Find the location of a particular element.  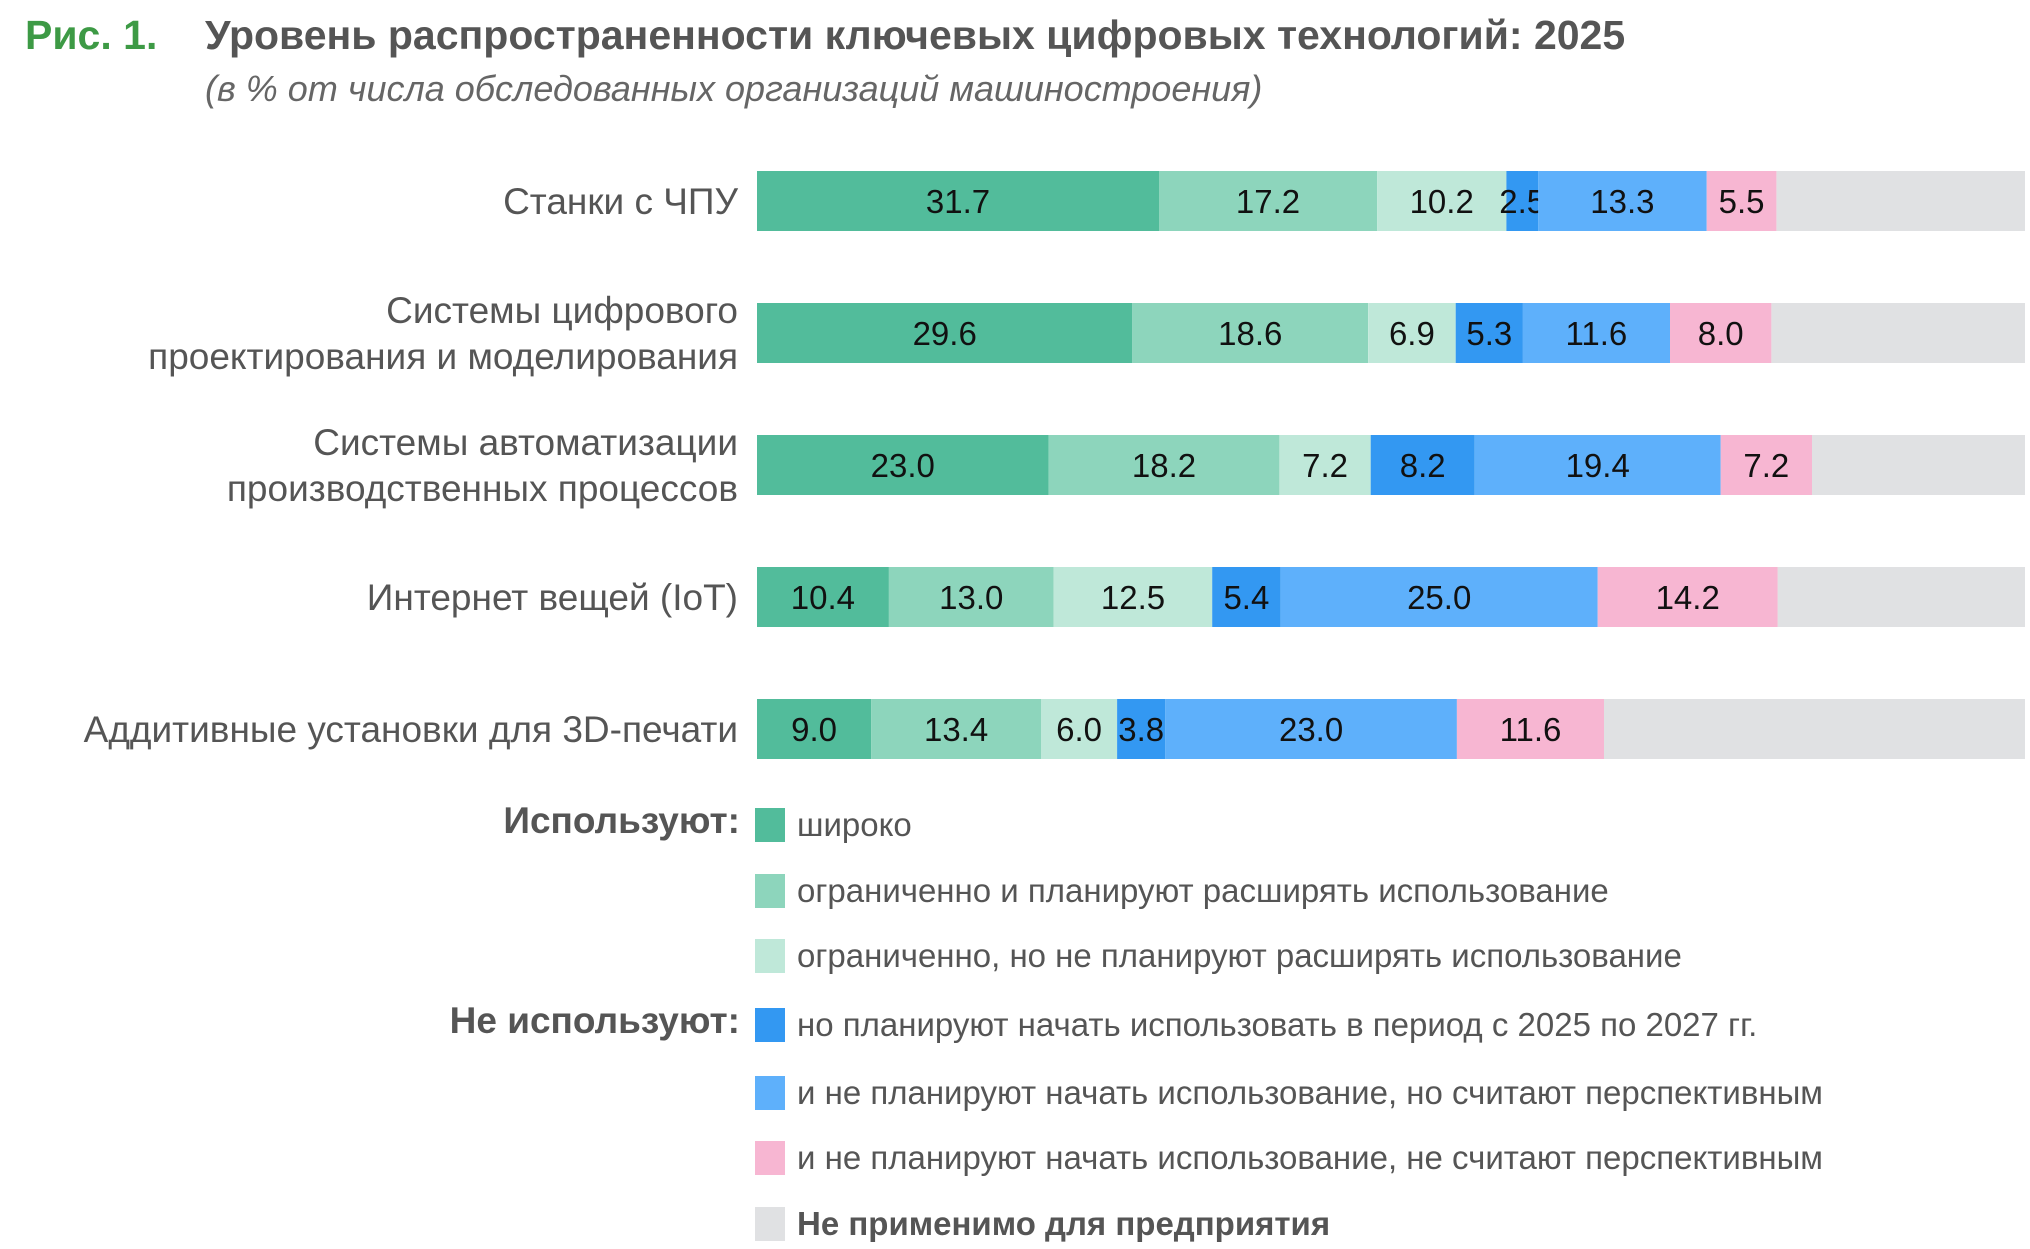

legend-item: Не применимо для предприятия is located at coordinates (1042, 1224).